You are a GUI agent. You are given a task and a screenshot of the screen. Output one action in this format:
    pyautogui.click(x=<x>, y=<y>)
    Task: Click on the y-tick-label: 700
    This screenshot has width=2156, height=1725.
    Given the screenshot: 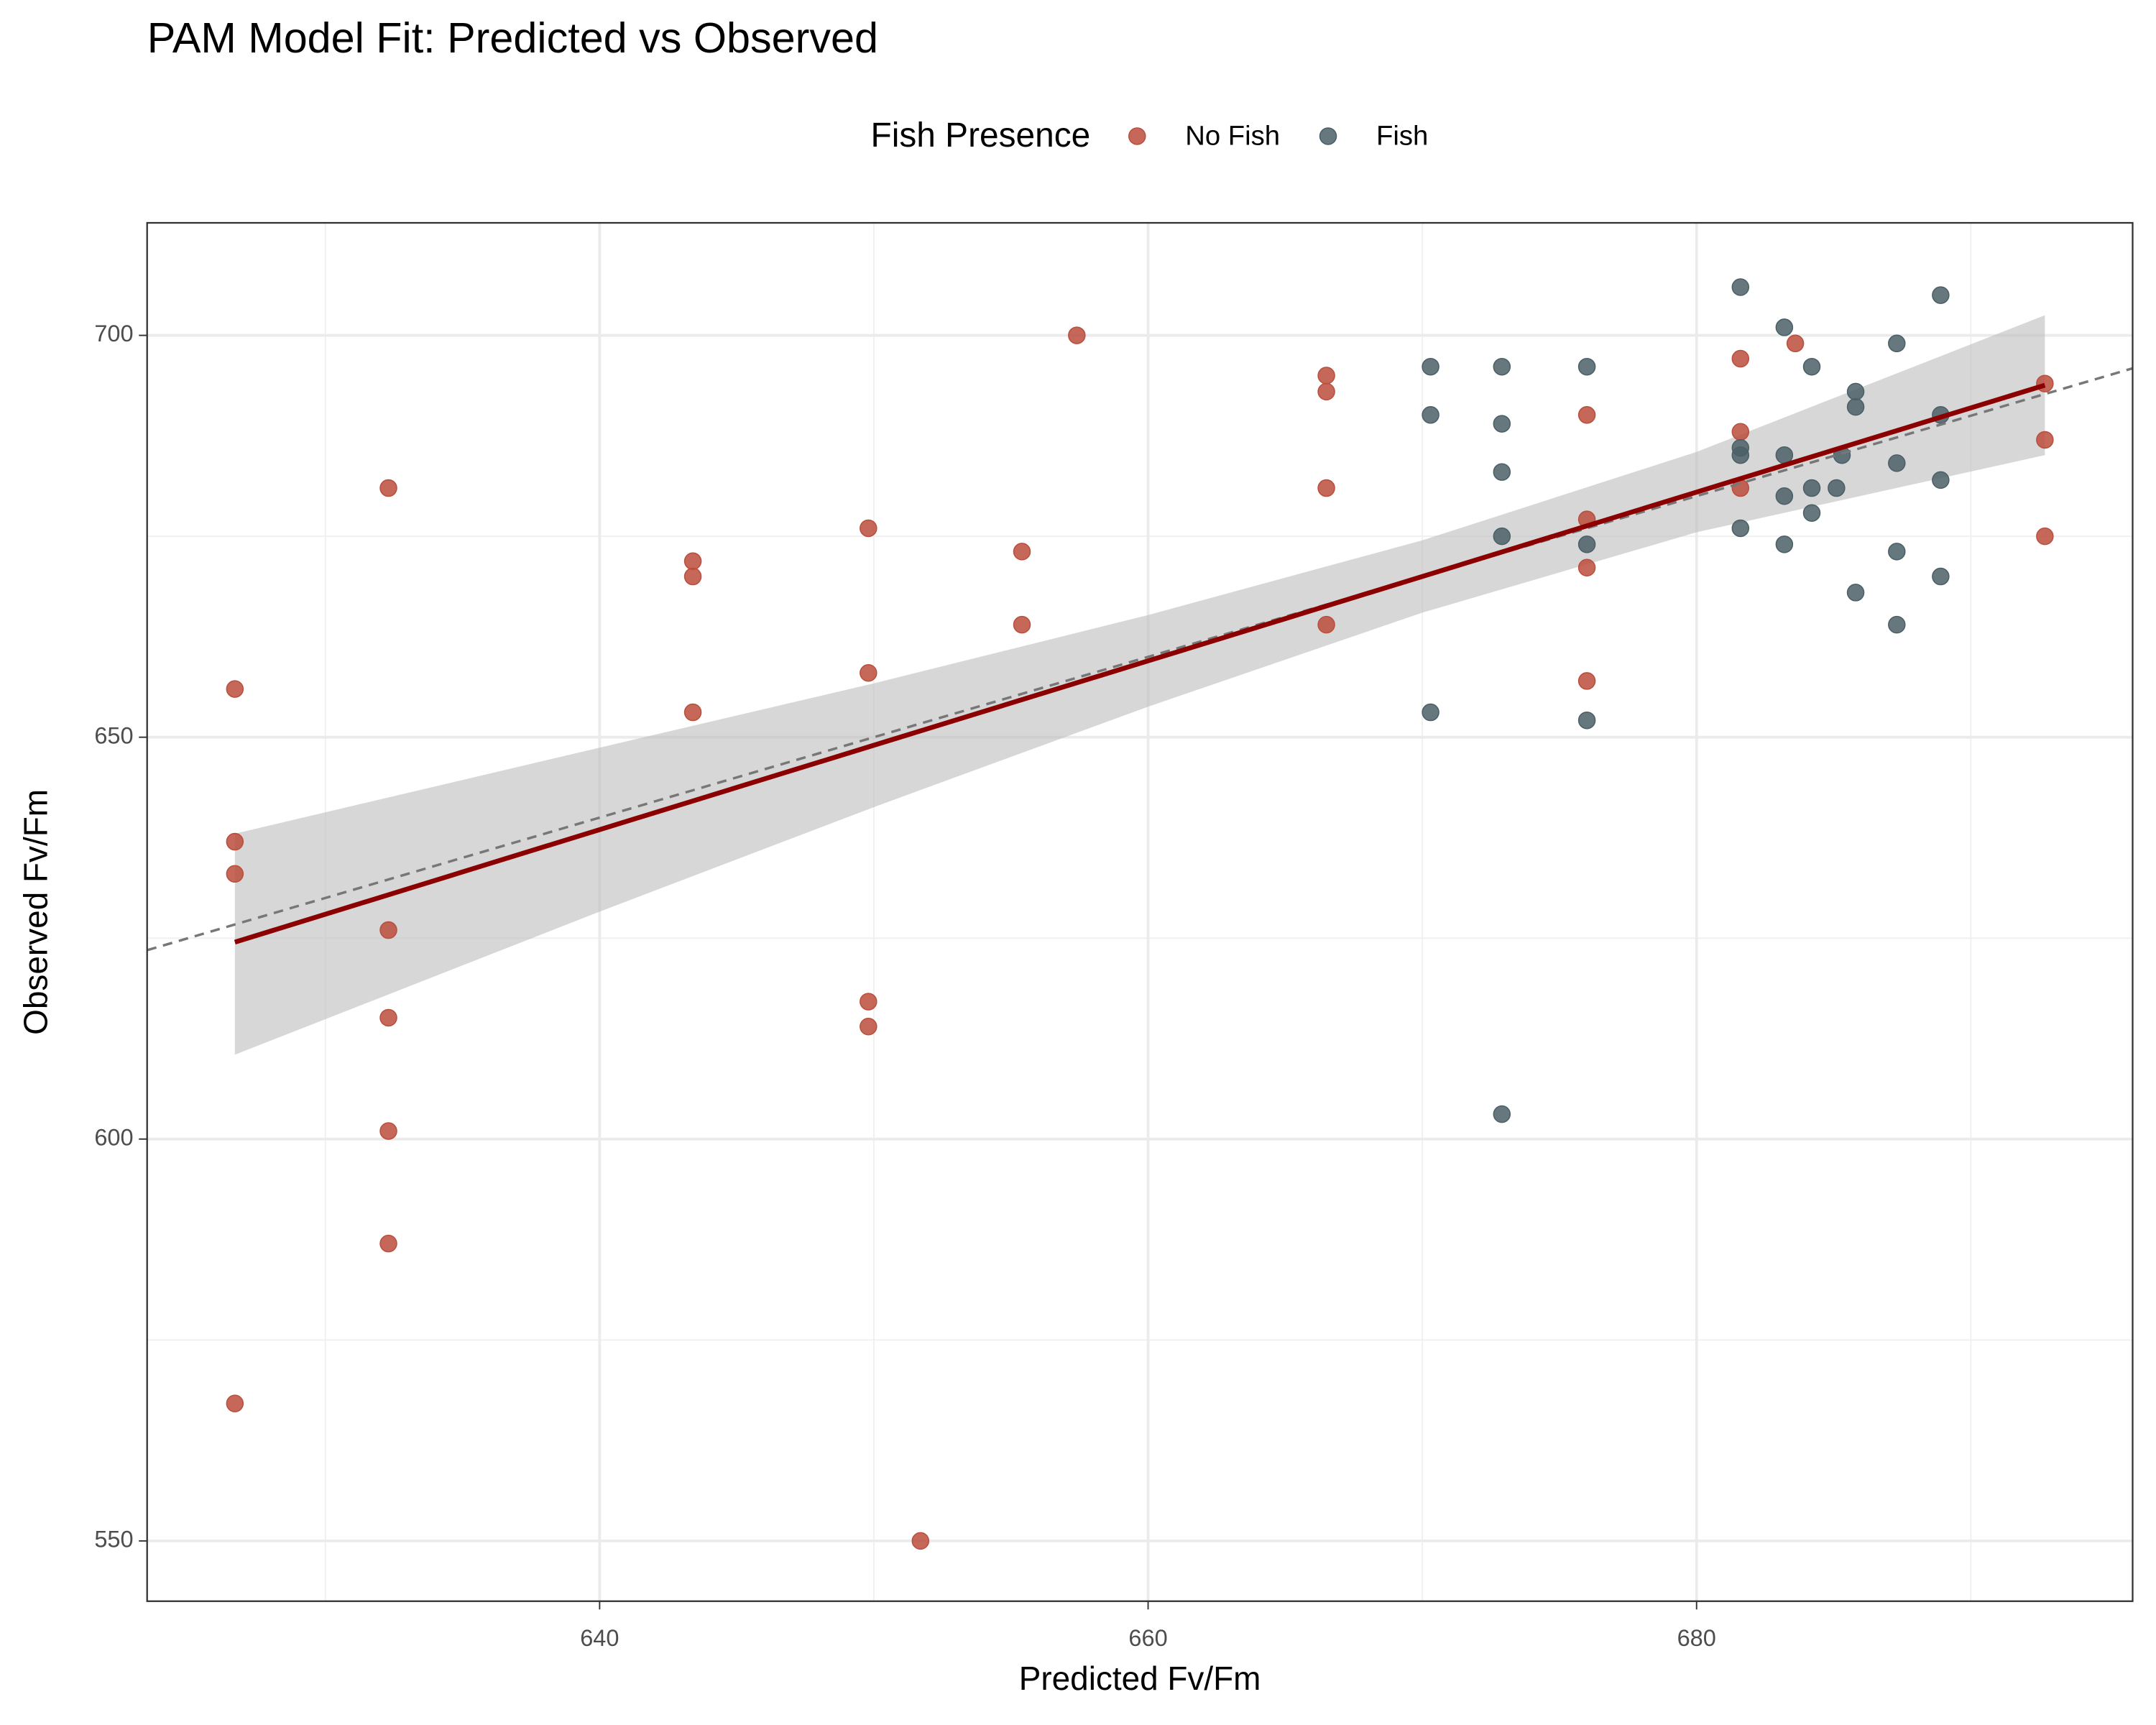 What is the action you would take?
    pyautogui.click(x=113, y=333)
    